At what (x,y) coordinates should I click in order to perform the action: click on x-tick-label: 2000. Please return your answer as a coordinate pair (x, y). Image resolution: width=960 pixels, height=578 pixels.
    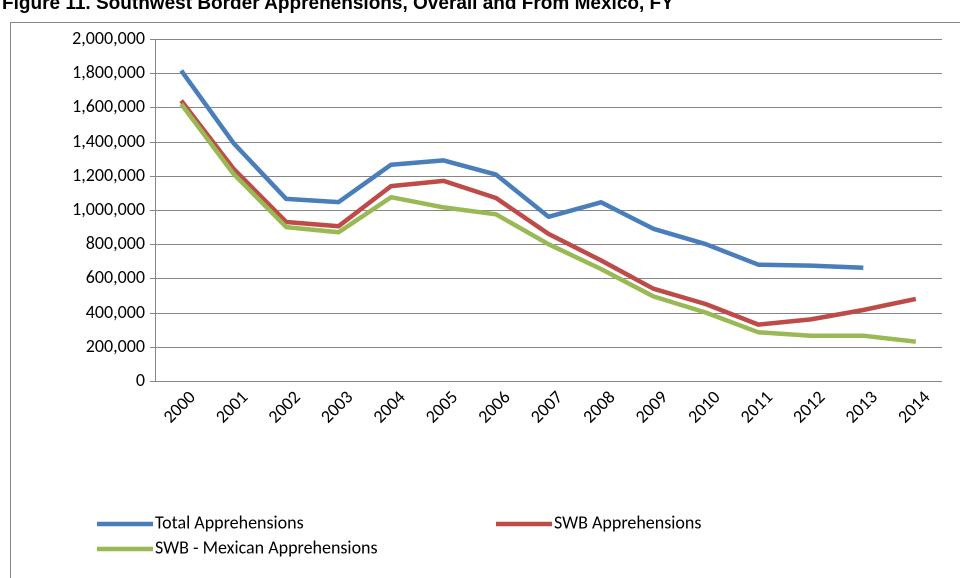
    Looking at the image, I should click on (178, 406).